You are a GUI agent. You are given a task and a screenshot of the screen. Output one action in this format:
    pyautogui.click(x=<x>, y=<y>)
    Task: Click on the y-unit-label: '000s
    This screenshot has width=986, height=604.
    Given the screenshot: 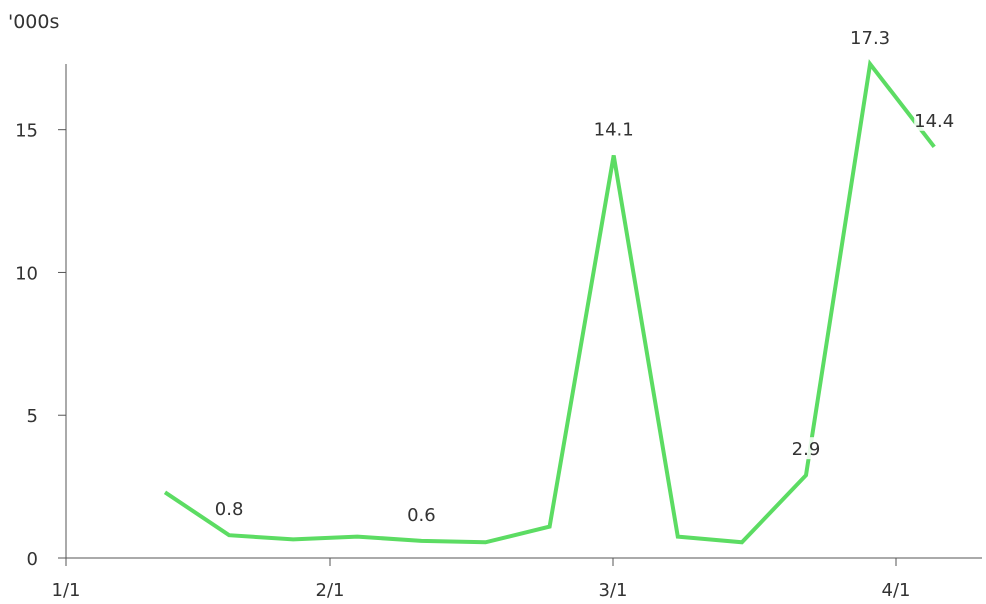 What is the action you would take?
    pyautogui.click(x=33, y=22)
    